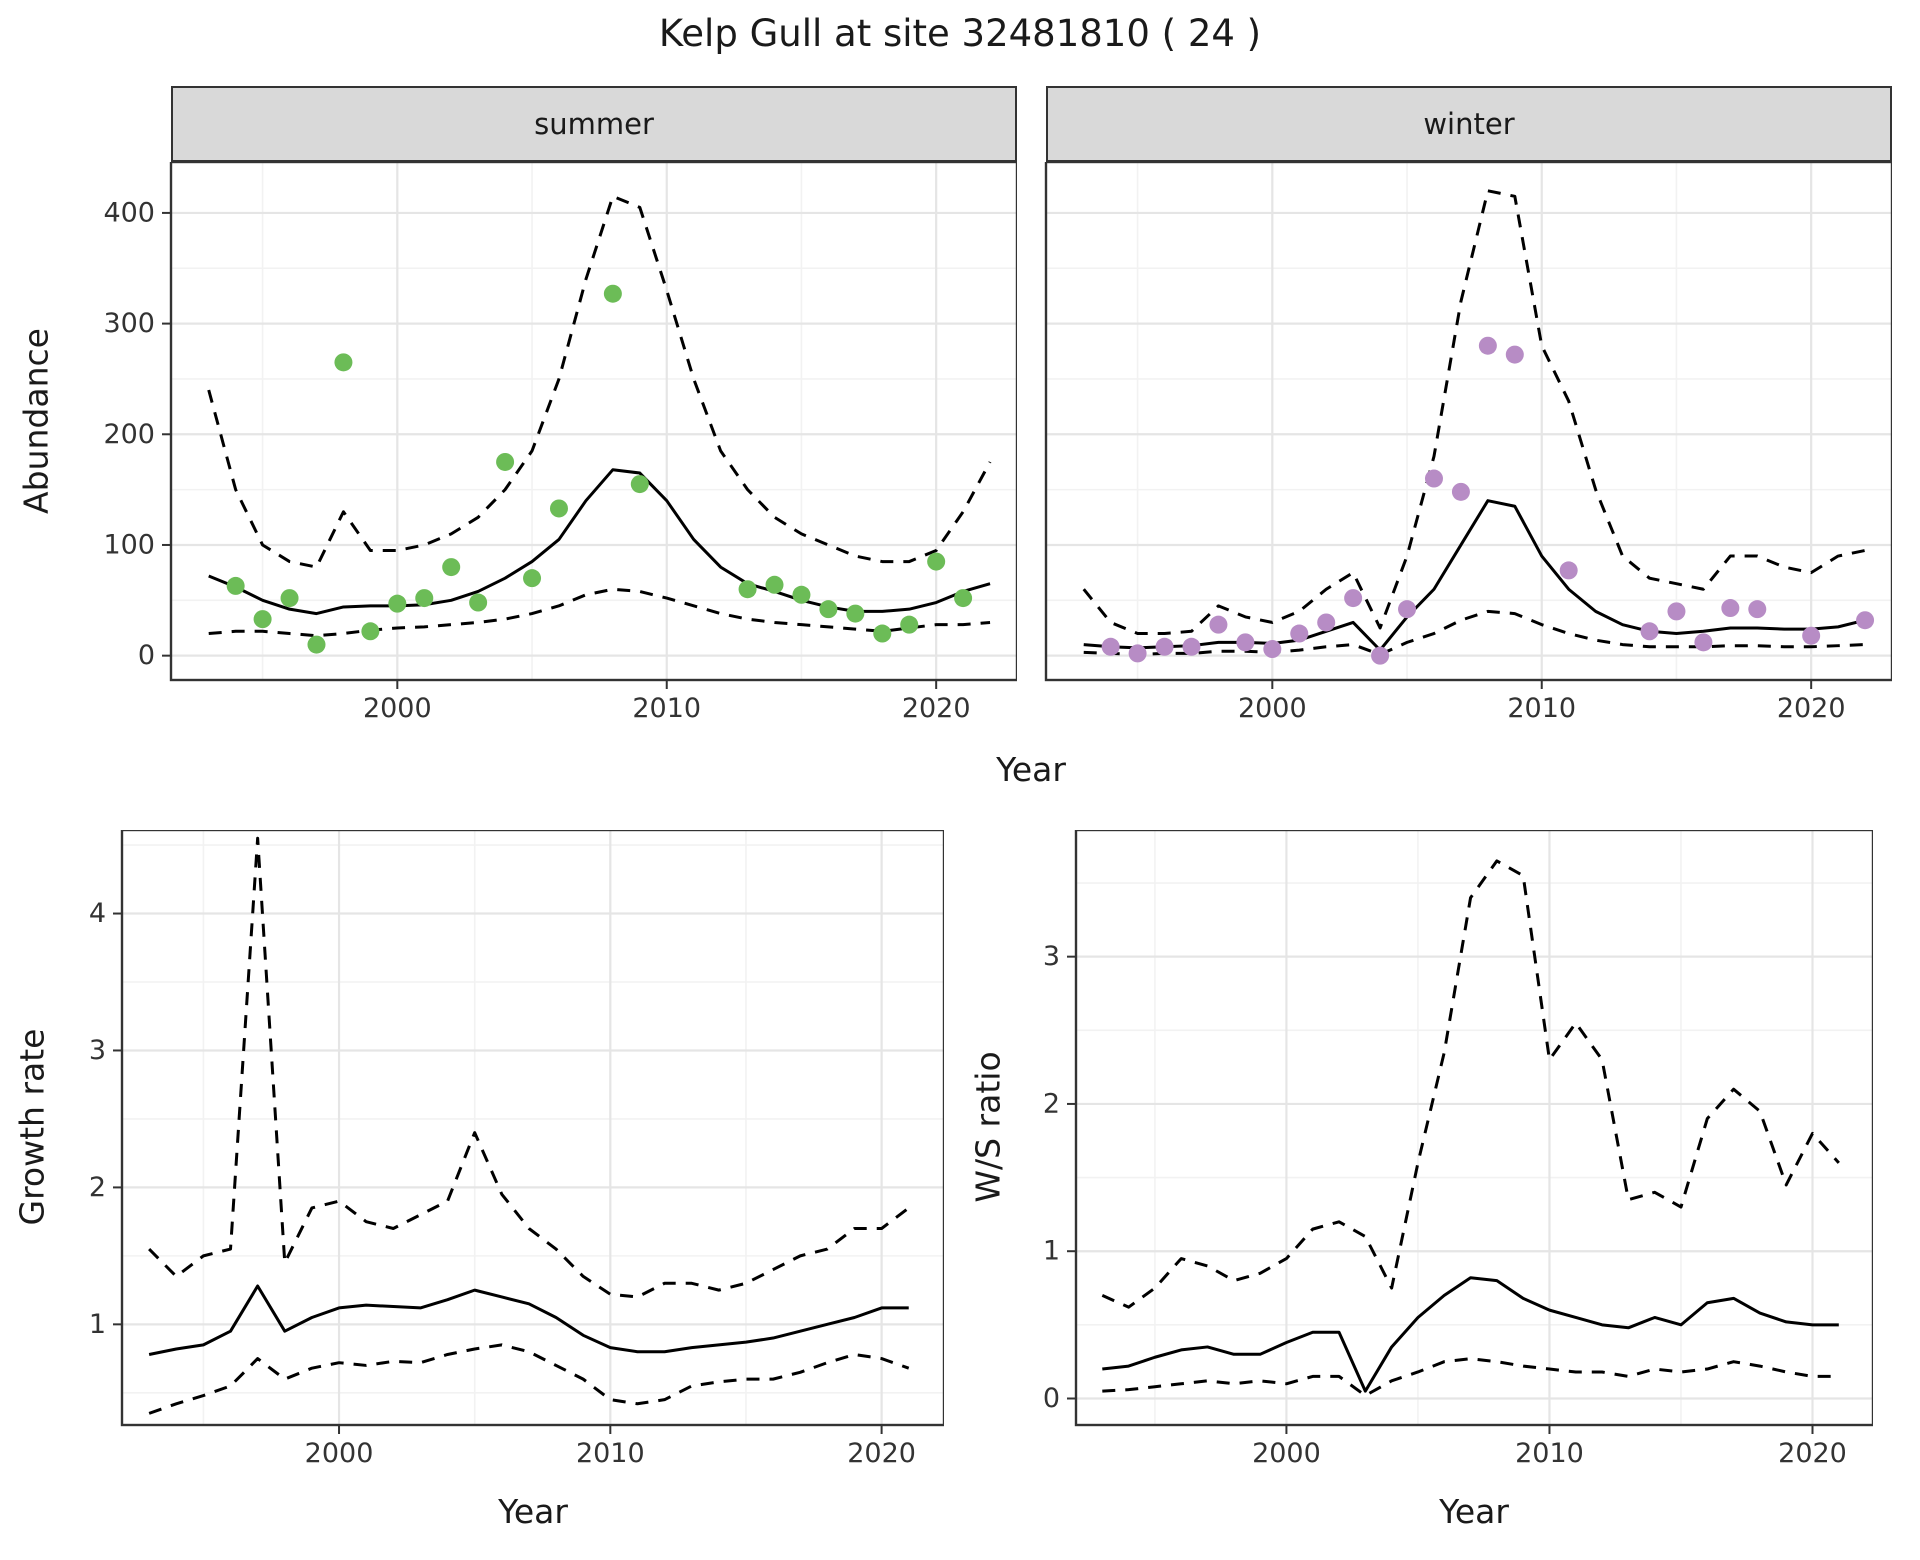 The width and height of the screenshot is (1920, 1560). Describe the element at coordinates (129, 544) in the screenshot. I see `svg-text: 100` at that location.